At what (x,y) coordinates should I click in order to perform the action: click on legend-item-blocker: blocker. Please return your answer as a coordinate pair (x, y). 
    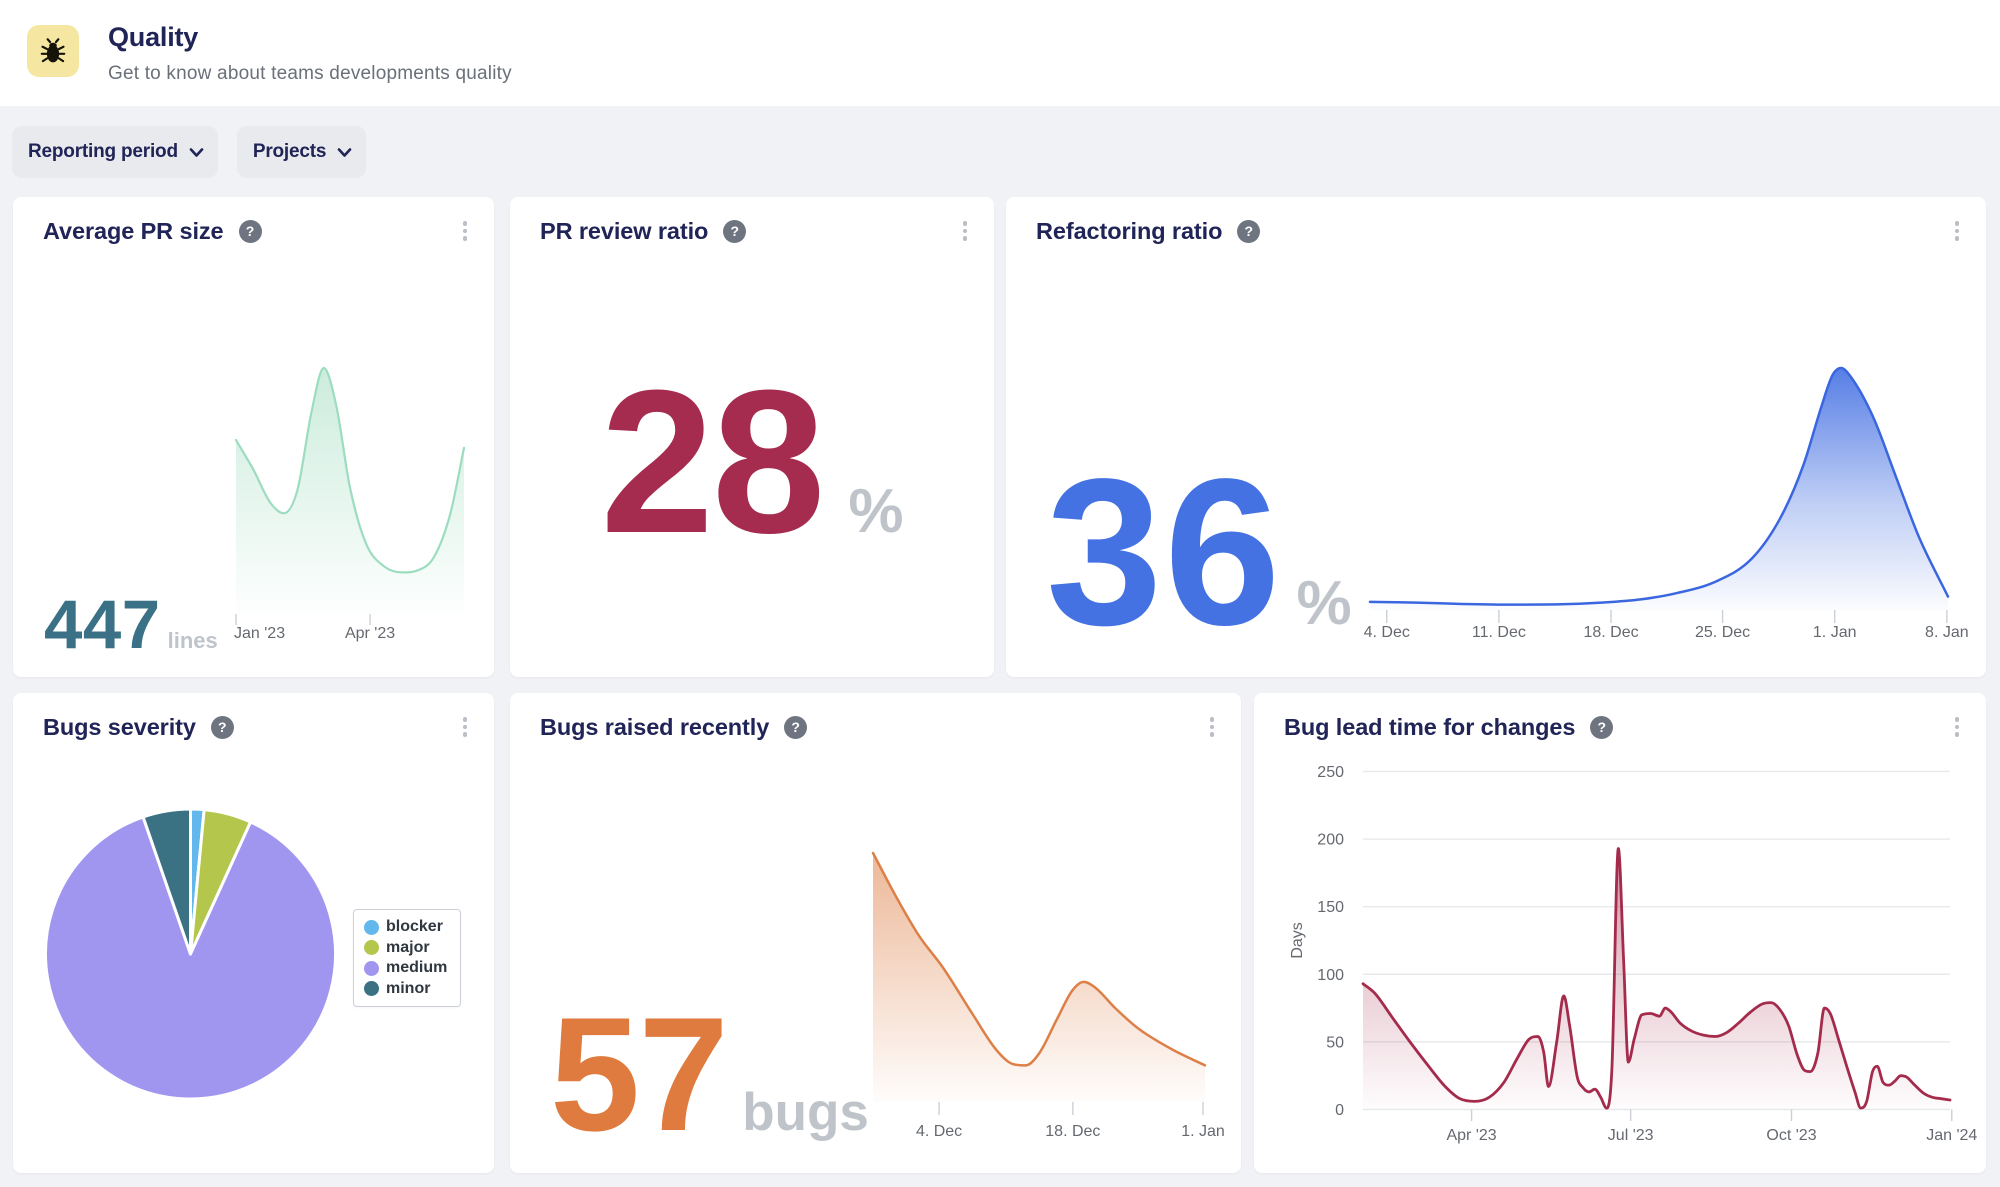
    Looking at the image, I should click on (405, 927).